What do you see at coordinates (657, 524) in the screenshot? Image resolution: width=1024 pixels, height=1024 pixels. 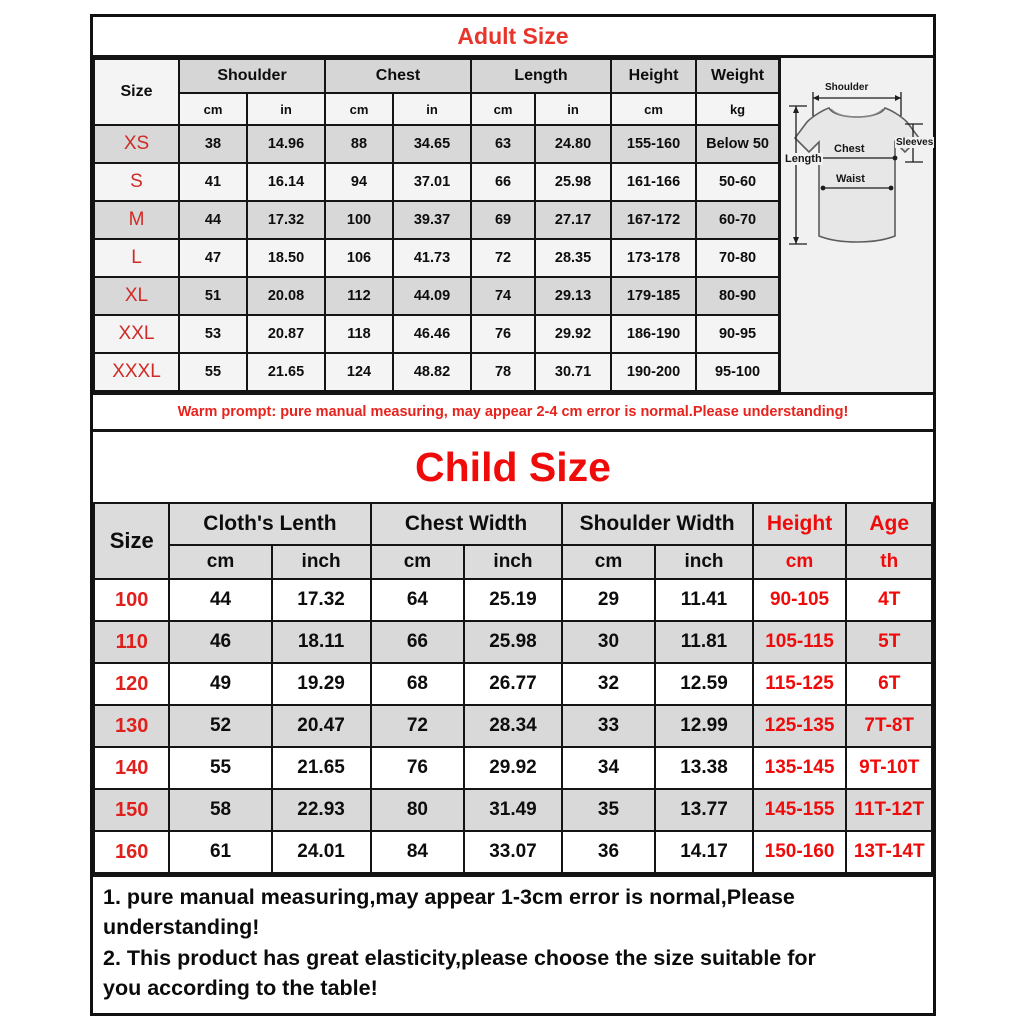 I see `header-shoulder-width: Shoulder Width` at bounding box center [657, 524].